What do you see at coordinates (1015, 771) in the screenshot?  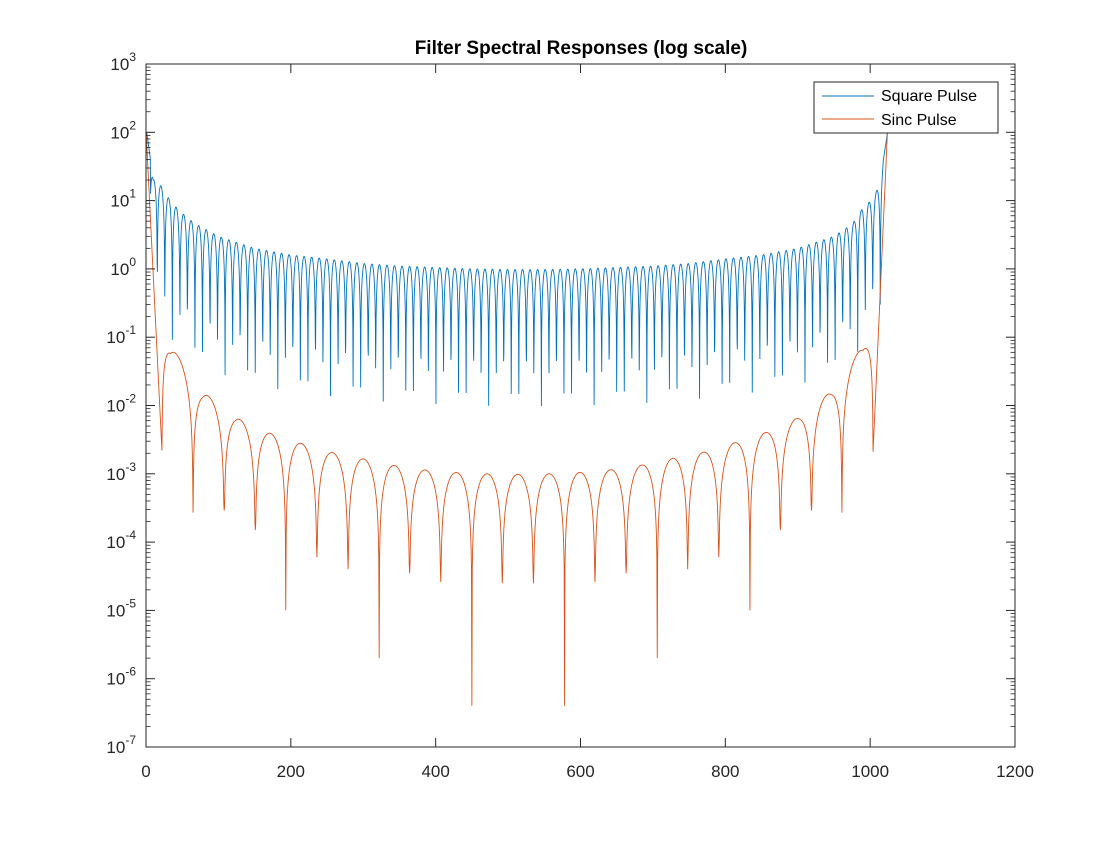 I see `x-tick-label: 1200` at bounding box center [1015, 771].